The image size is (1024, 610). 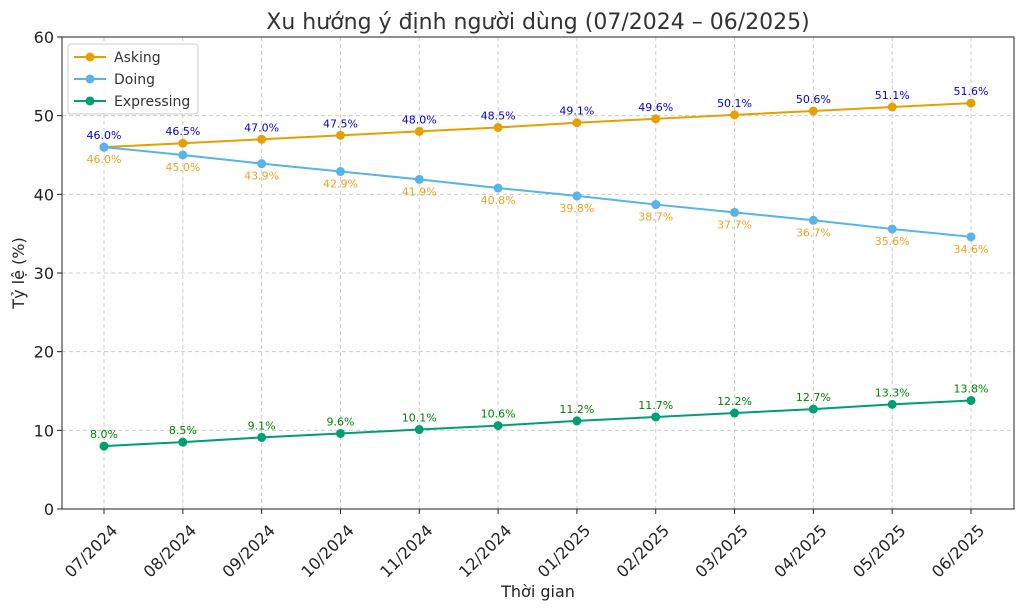 I want to click on legend-label: Doing, so click(x=134, y=80).